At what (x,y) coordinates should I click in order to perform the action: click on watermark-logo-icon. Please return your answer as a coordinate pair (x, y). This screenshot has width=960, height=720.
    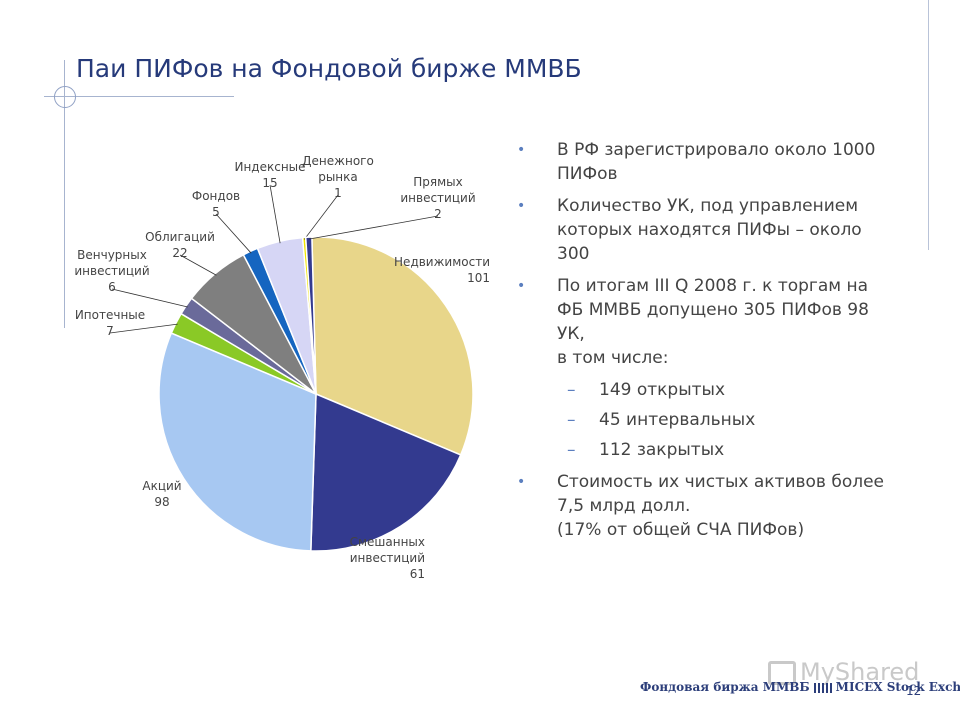
    Looking at the image, I should click on (782, 673).